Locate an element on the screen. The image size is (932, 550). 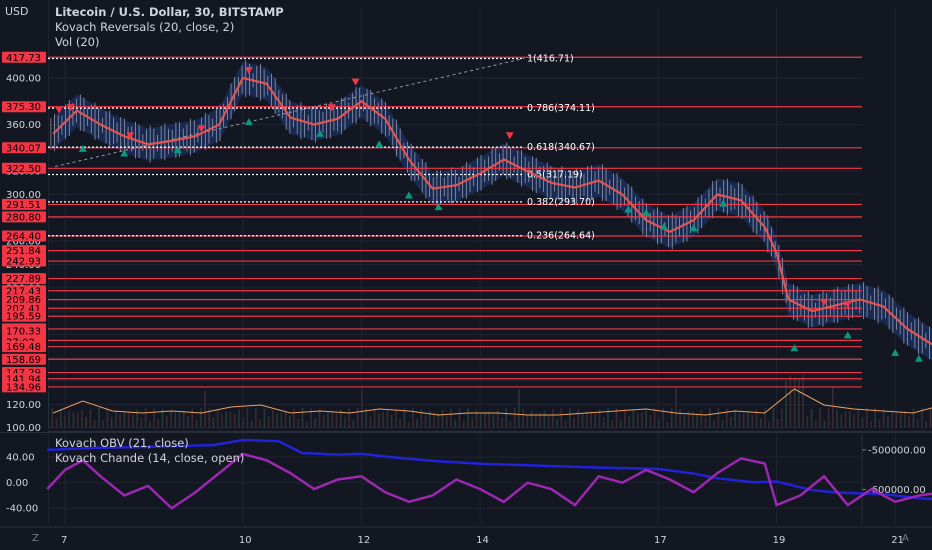
price-label: 280.80 is located at coordinates (24, 217).